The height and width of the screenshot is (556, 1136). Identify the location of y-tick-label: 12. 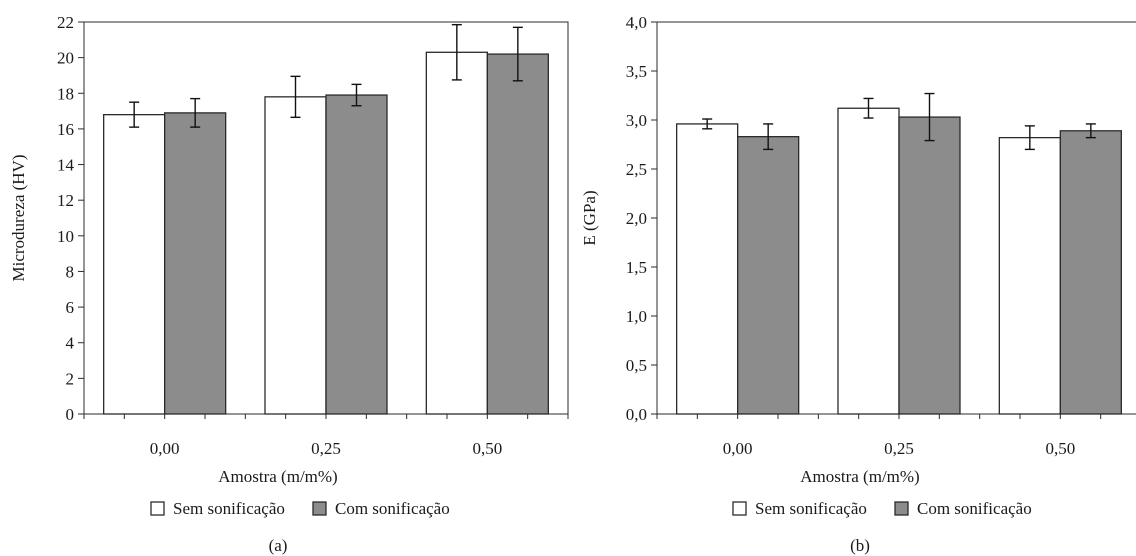
(65, 200).